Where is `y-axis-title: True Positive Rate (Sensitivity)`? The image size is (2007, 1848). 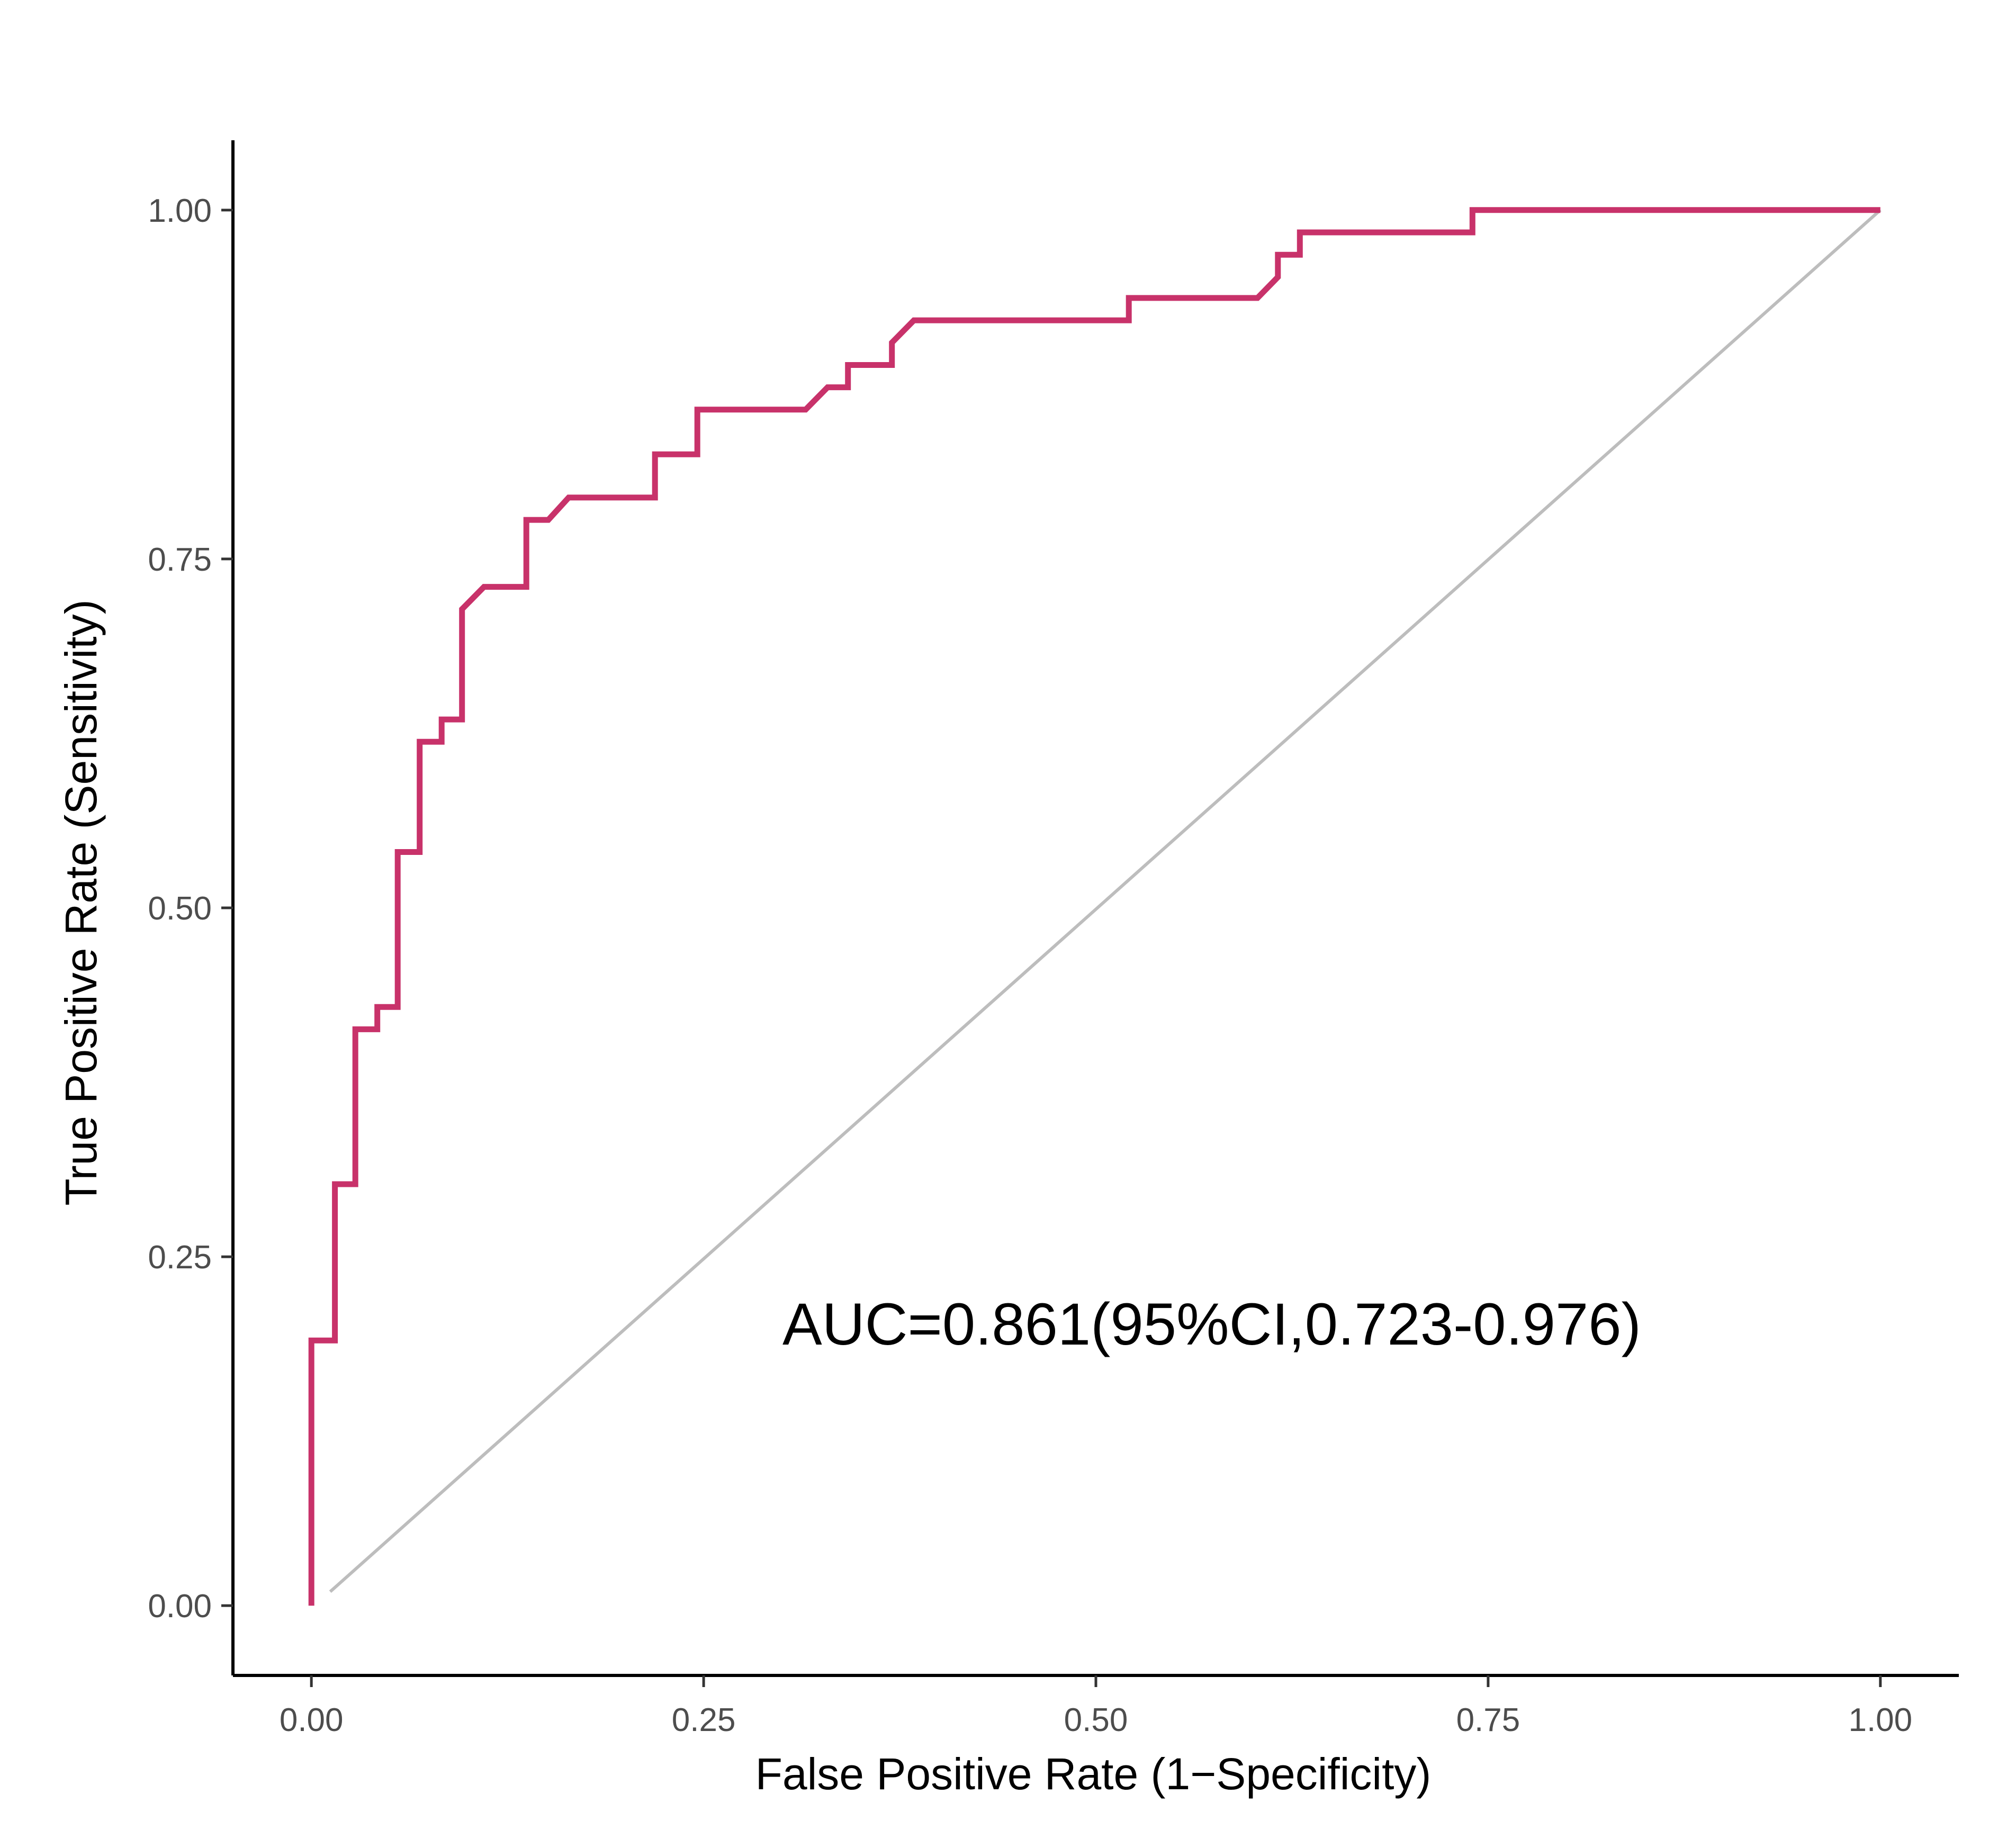 y-axis-title: True Positive Rate (Sensitivity) is located at coordinates (81, 902).